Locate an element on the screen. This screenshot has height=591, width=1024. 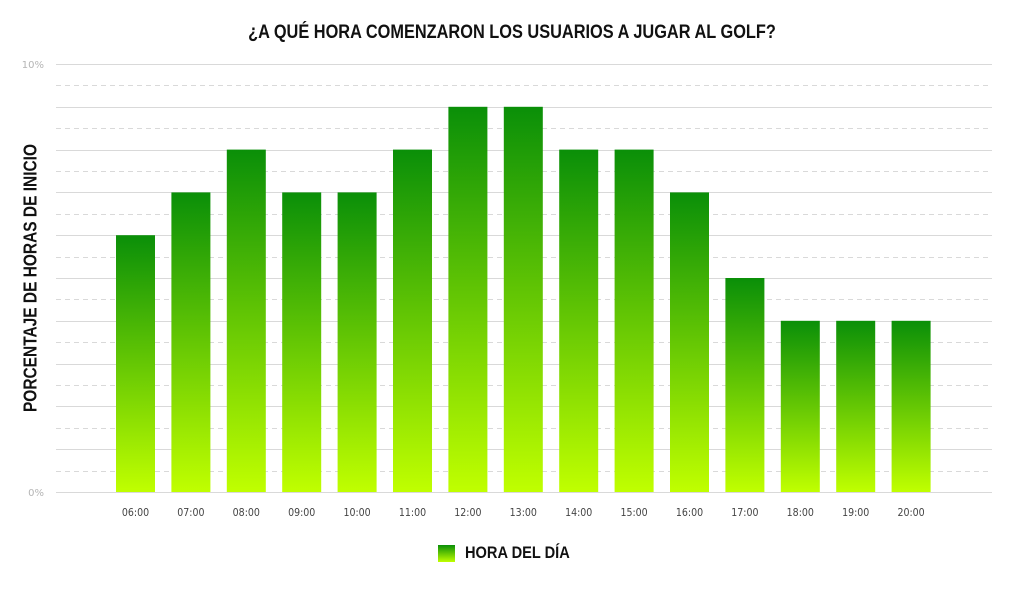
legend-label: HORA DEL DÍA is located at coordinates (517, 552).